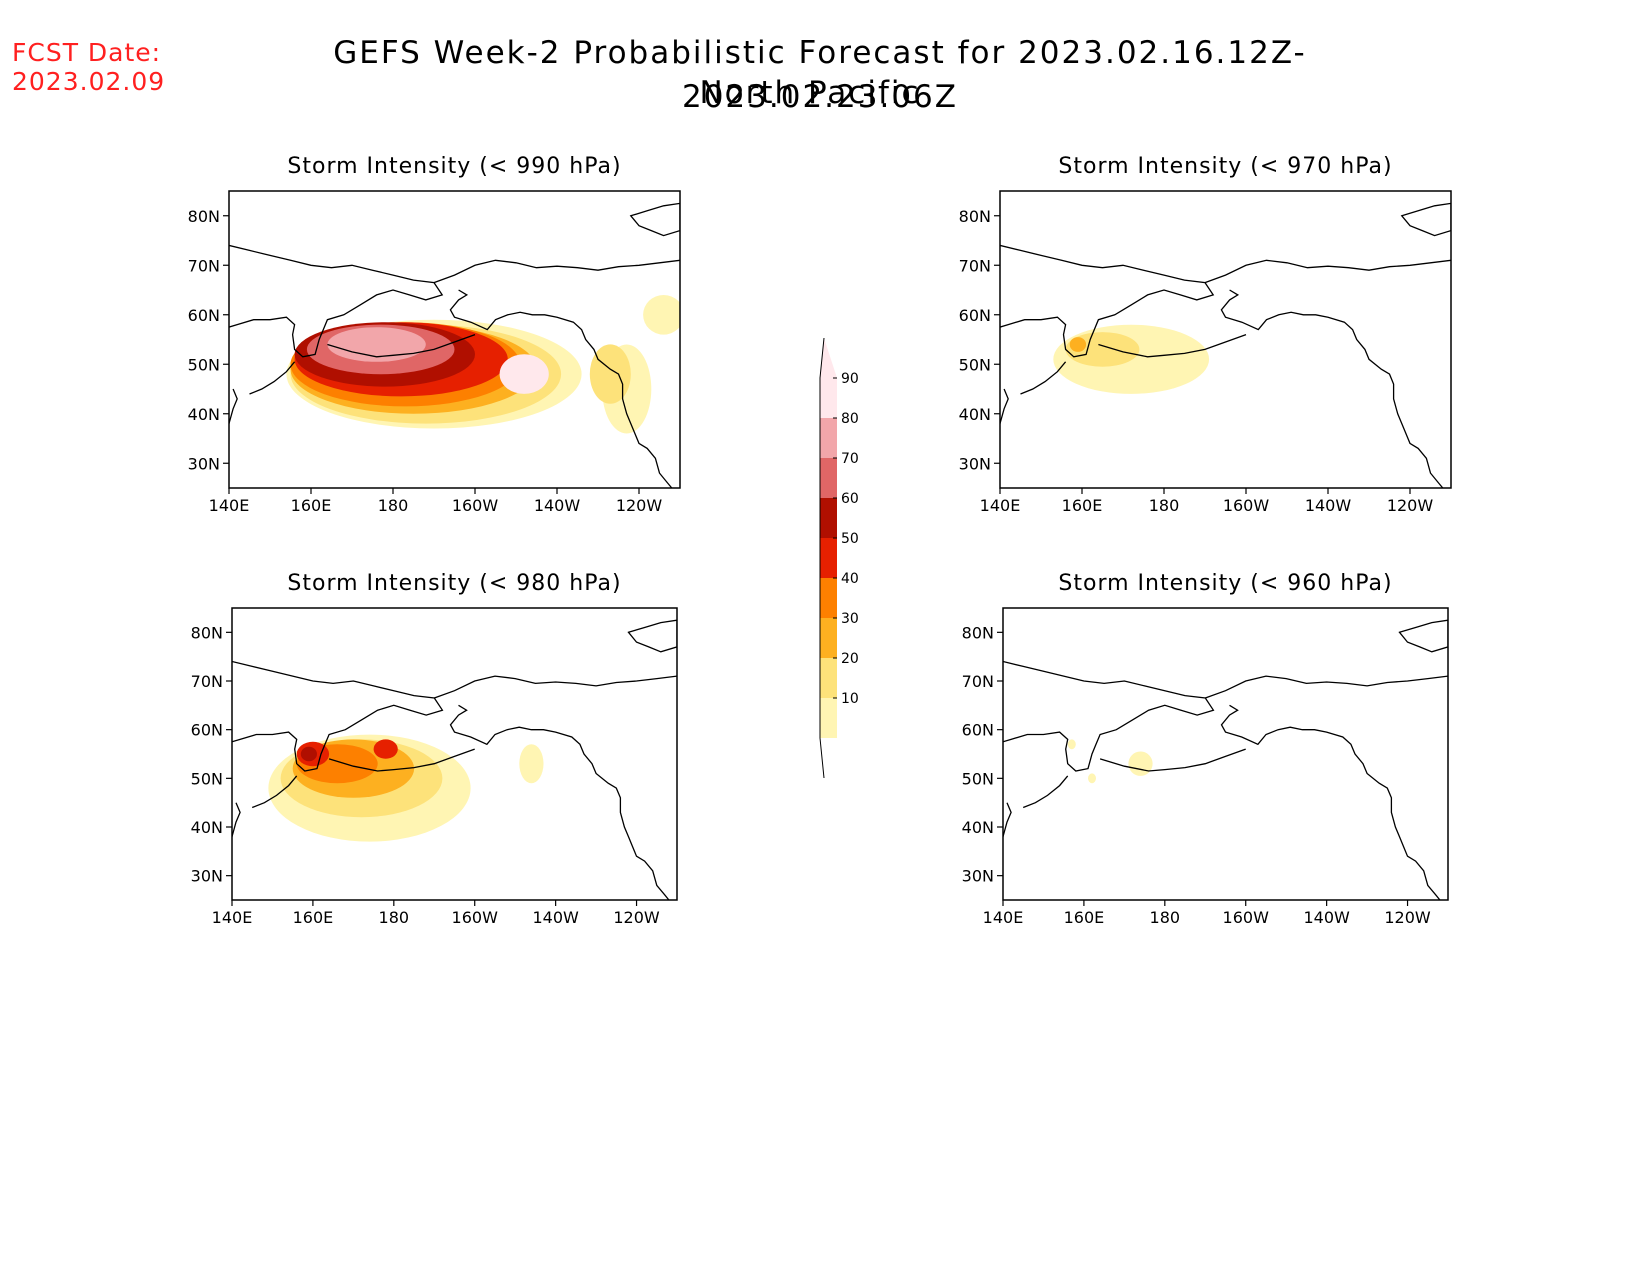 The image size is (1650, 1275). Describe the element at coordinates (87, 52) in the screenshot. I see `fcst-date-label: FCST Date:` at that location.